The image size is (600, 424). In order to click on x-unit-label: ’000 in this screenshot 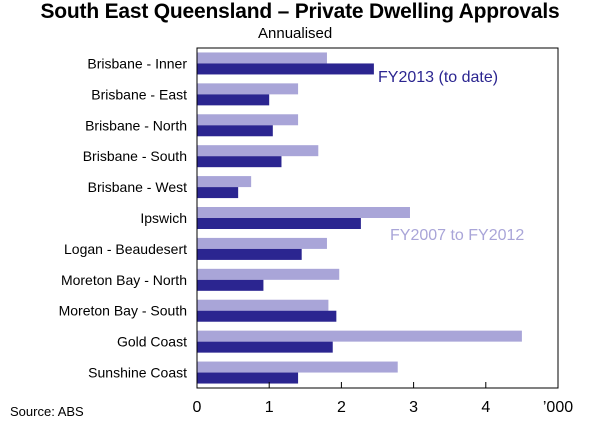, I will do `click(558, 407)`.